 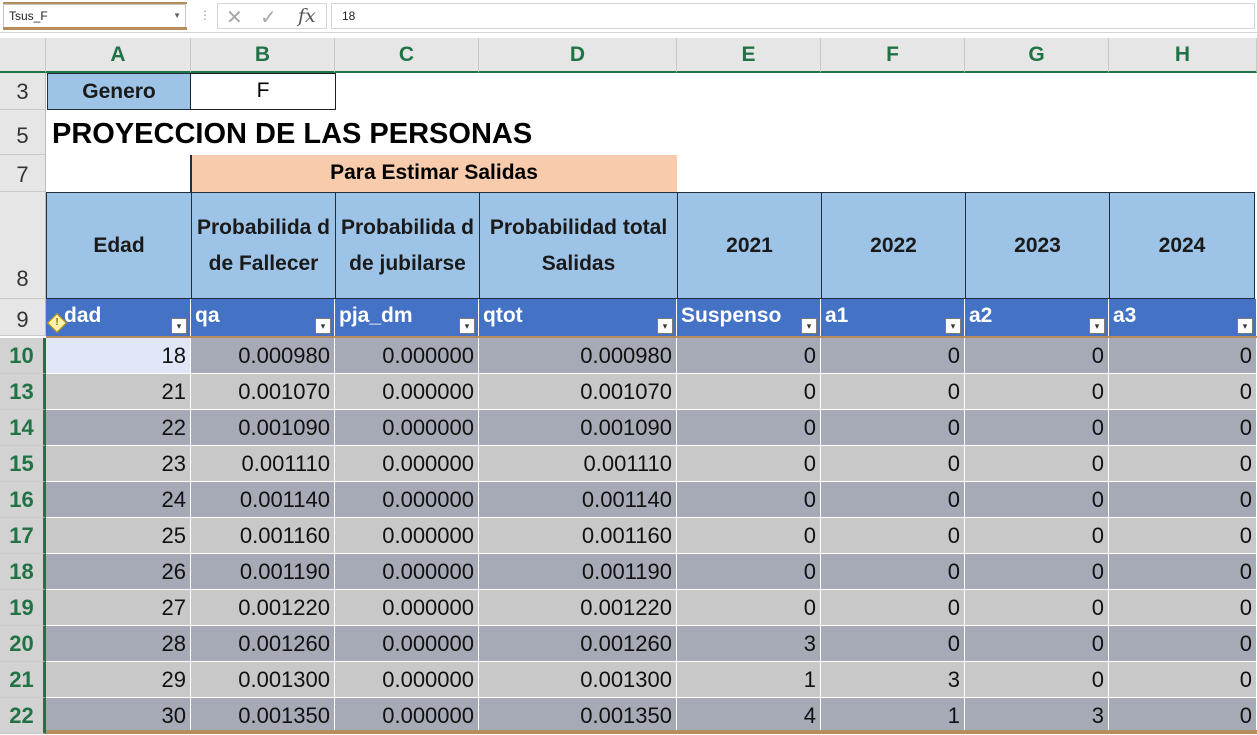 I want to click on row-header: 15, so click(x=23, y=464).